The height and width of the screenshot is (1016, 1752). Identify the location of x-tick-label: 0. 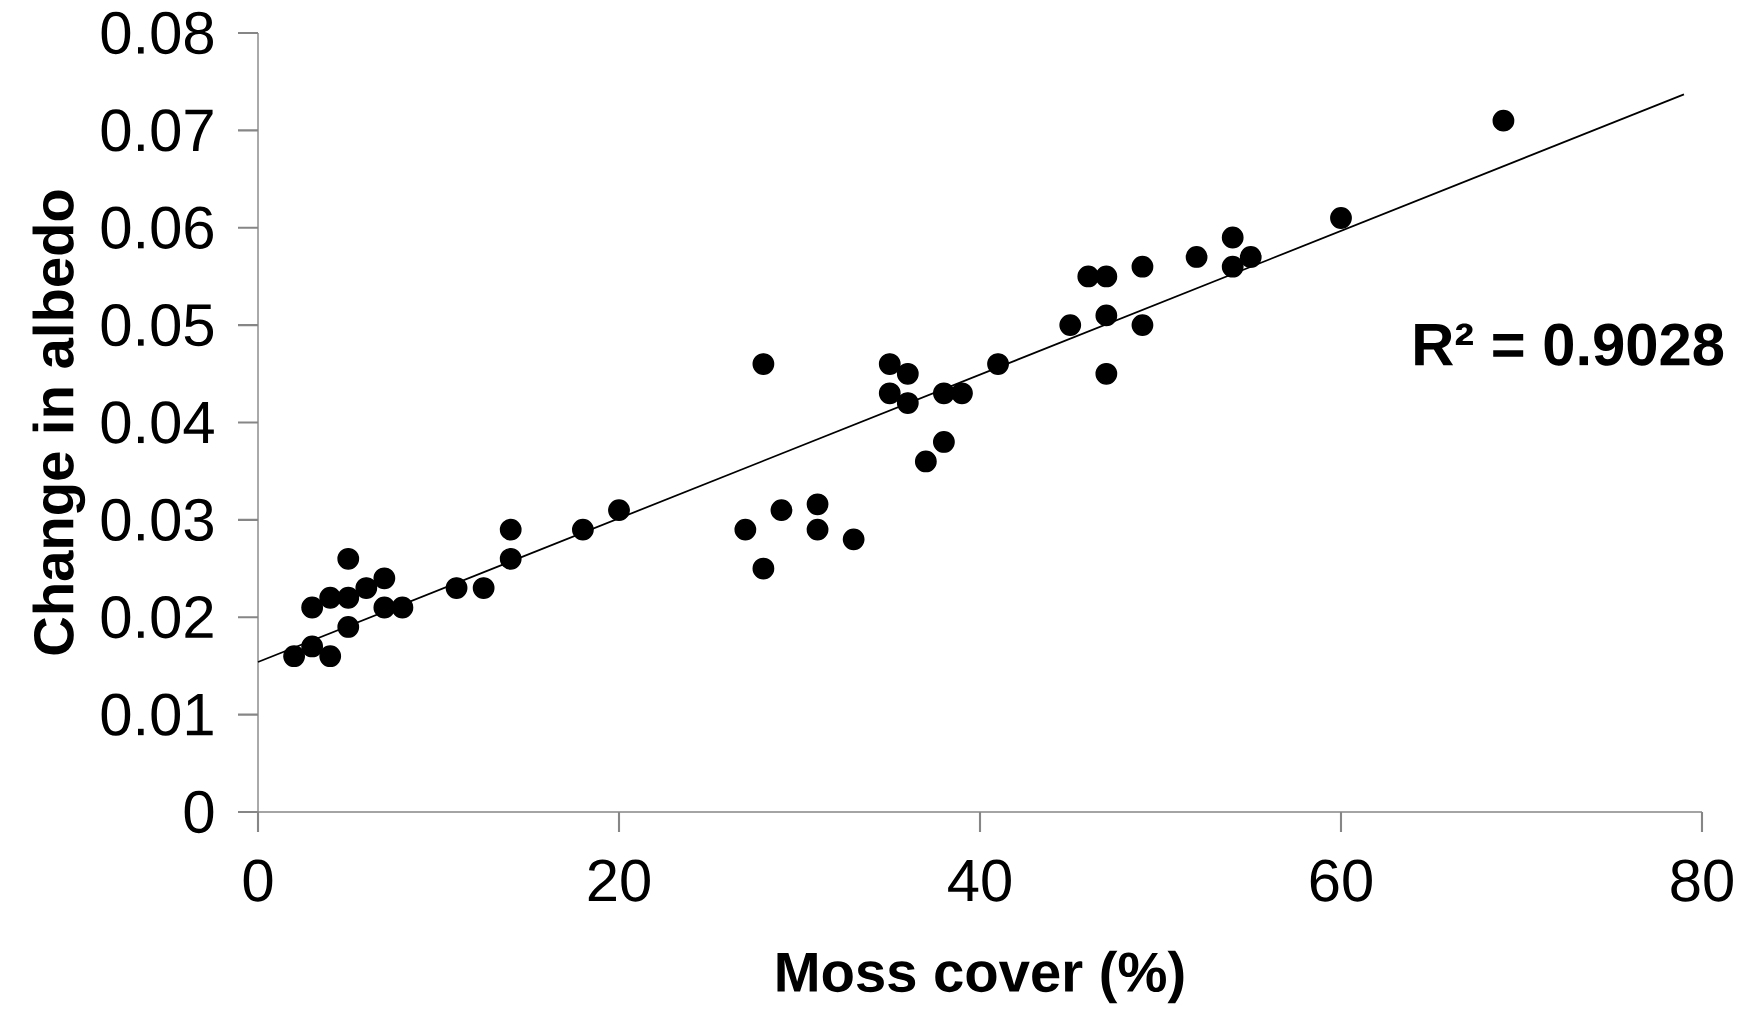
(258, 880).